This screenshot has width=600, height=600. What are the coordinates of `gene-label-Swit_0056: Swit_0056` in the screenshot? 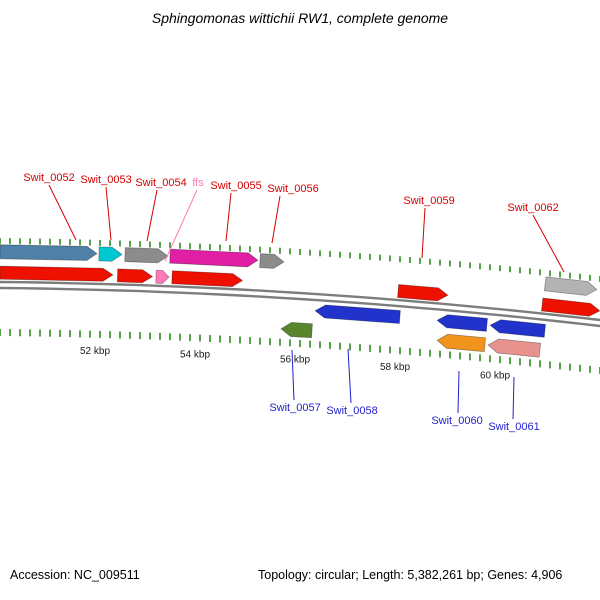 It's located at (292, 189).